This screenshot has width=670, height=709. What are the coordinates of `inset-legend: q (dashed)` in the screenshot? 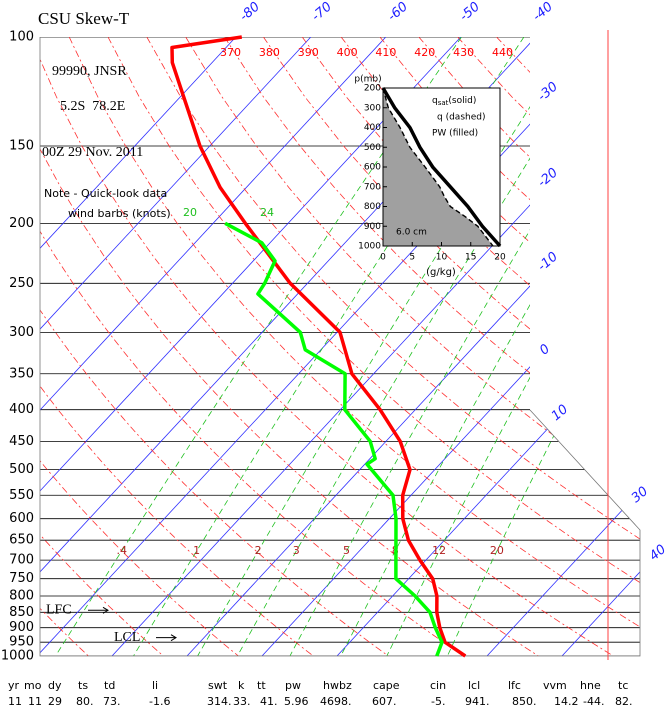 It's located at (461, 118).